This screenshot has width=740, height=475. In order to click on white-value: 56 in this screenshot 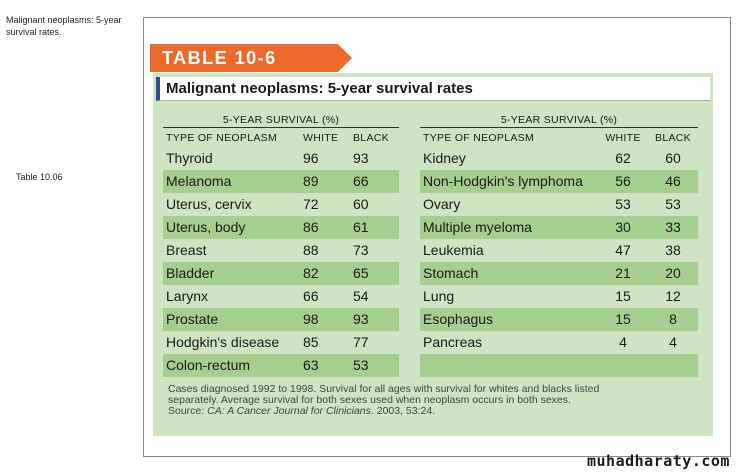, I will do `click(623, 181)`.